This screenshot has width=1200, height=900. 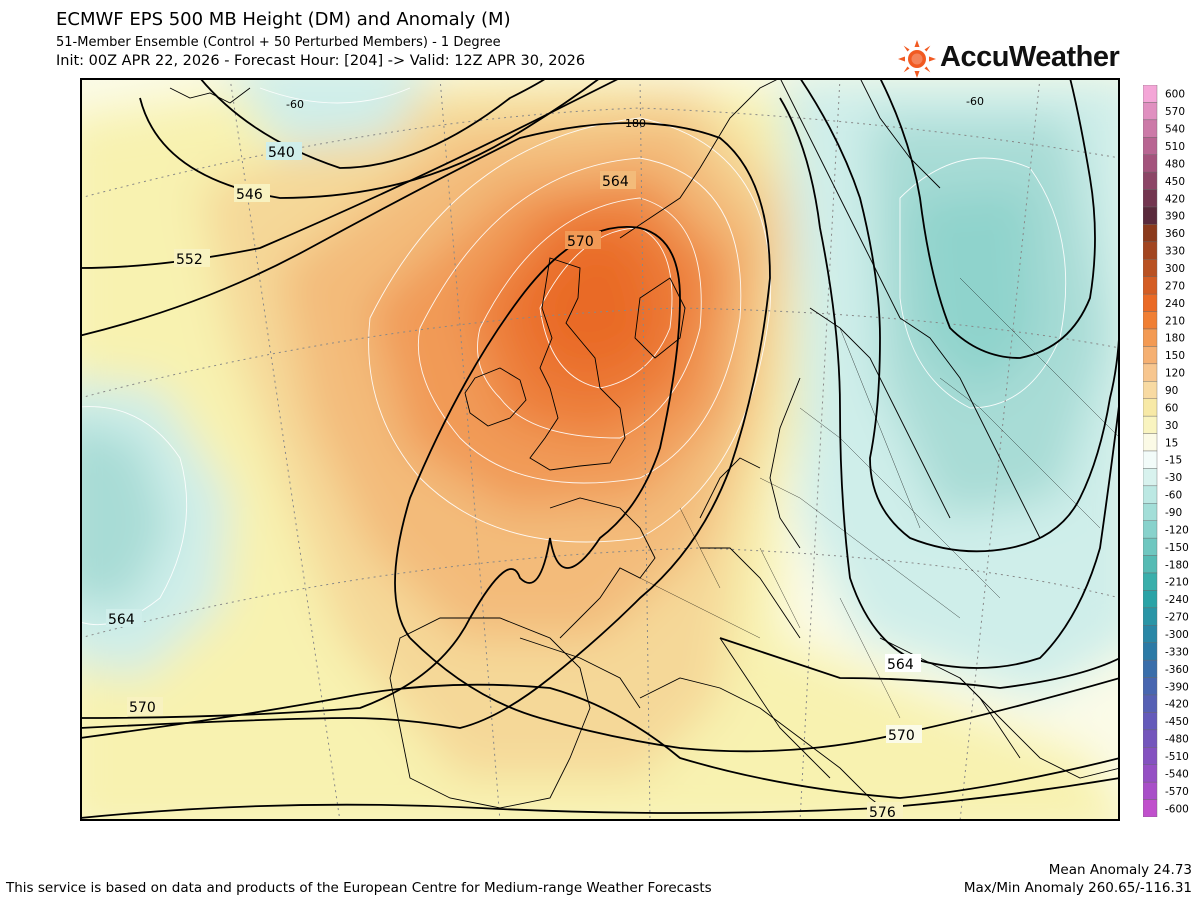 I want to click on anomaly-label-minus60-left: -60, so click(x=295, y=104).